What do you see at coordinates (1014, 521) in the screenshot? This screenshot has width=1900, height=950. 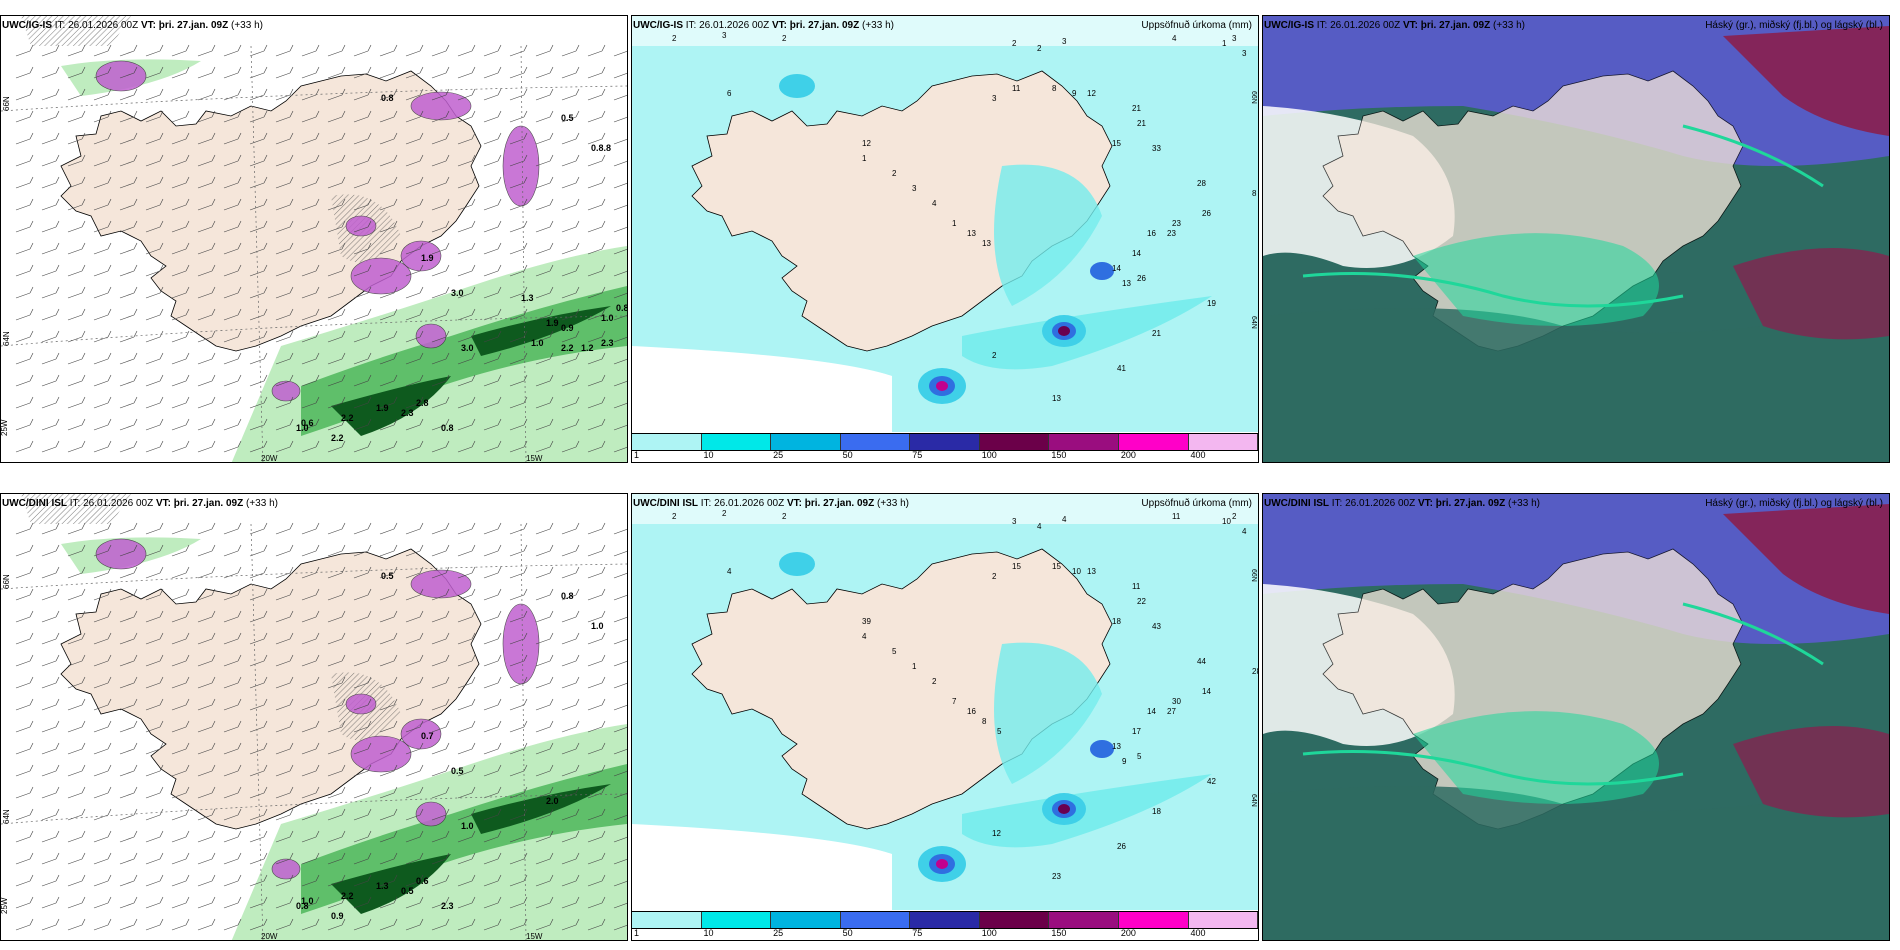 I see `value-label: 3` at bounding box center [1014, 521].